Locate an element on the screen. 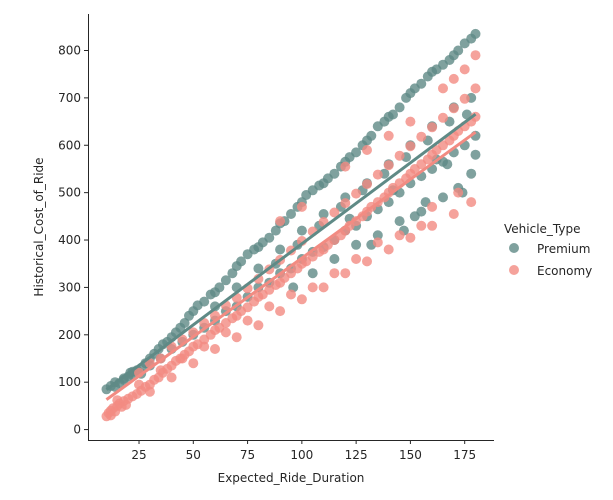  y-tick-label: 800 is located at coordinates (69, 50).